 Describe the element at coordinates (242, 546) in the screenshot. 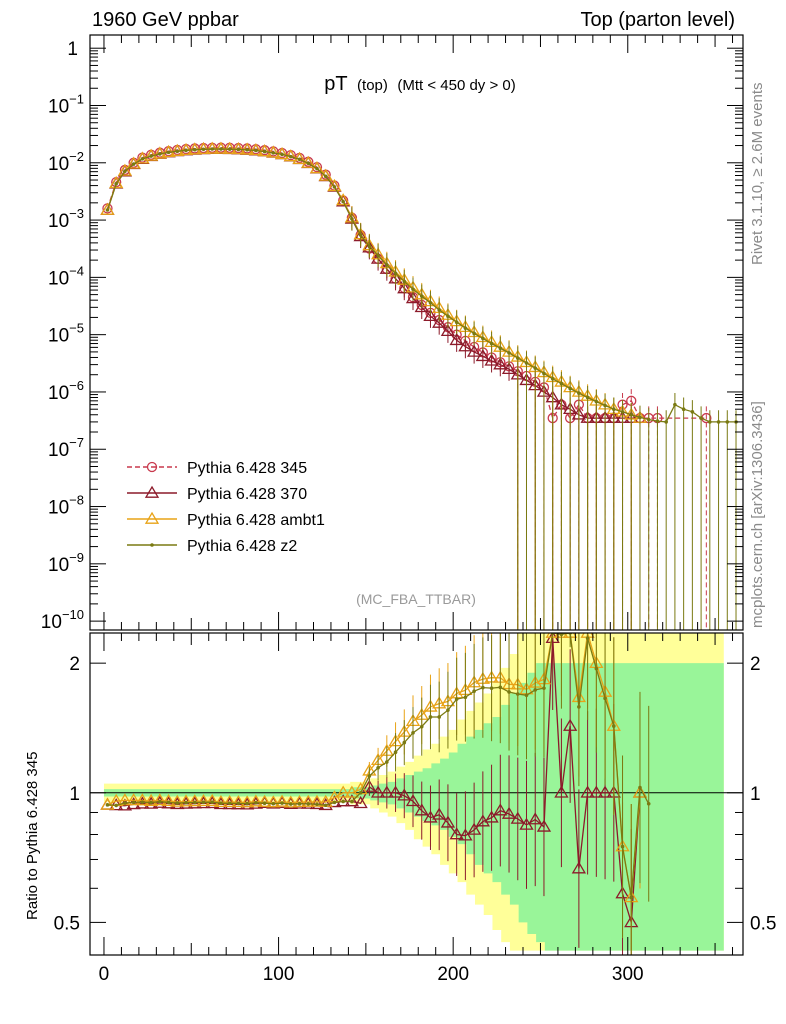

I see `legend-label: Pythia 6.428 z2` at that location.